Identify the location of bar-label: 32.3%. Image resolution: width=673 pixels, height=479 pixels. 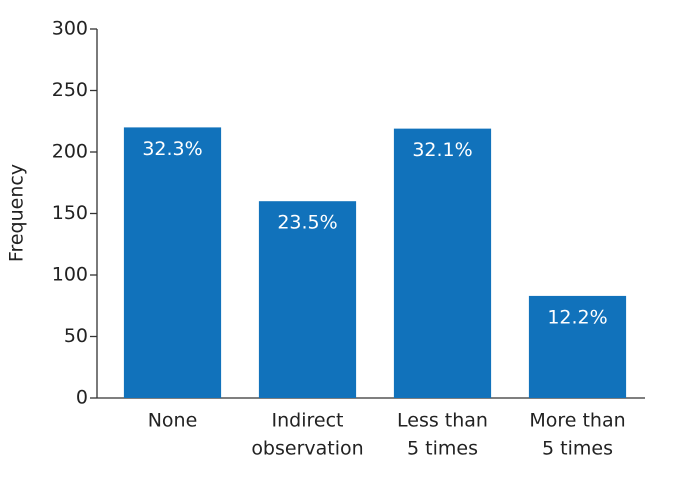
(172, 149).